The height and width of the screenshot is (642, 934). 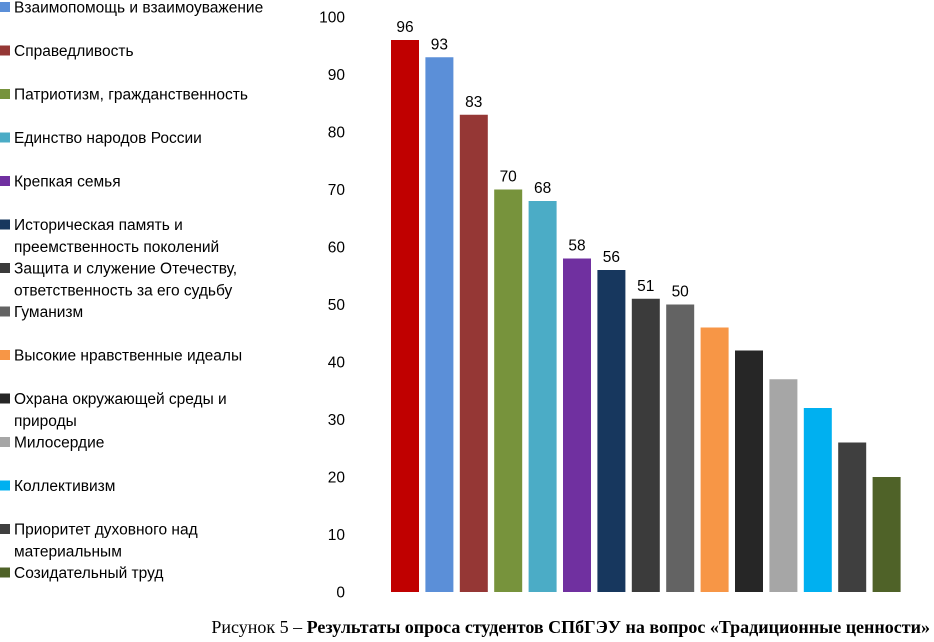 I want to click on y-tick-label: 90, so click(x=337, y=75).